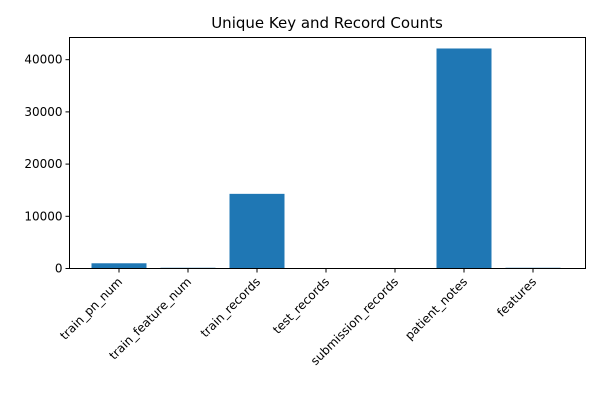 This screenshot has width=600, height=400. I want to click on y-axis: 0 10000 20000 30000 40000, so click(47, 164).